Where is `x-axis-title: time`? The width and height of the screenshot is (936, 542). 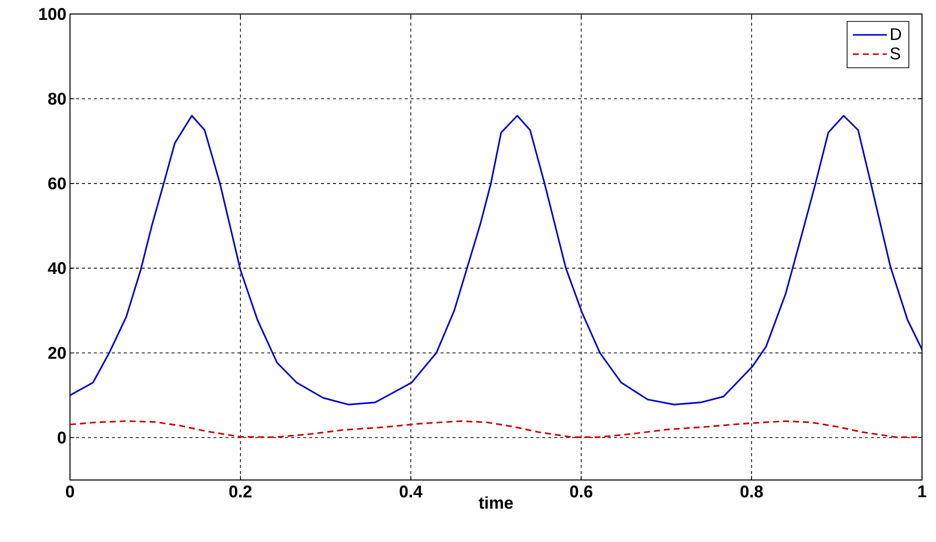 x-axis-title: time is located at coordinates (495, 502).